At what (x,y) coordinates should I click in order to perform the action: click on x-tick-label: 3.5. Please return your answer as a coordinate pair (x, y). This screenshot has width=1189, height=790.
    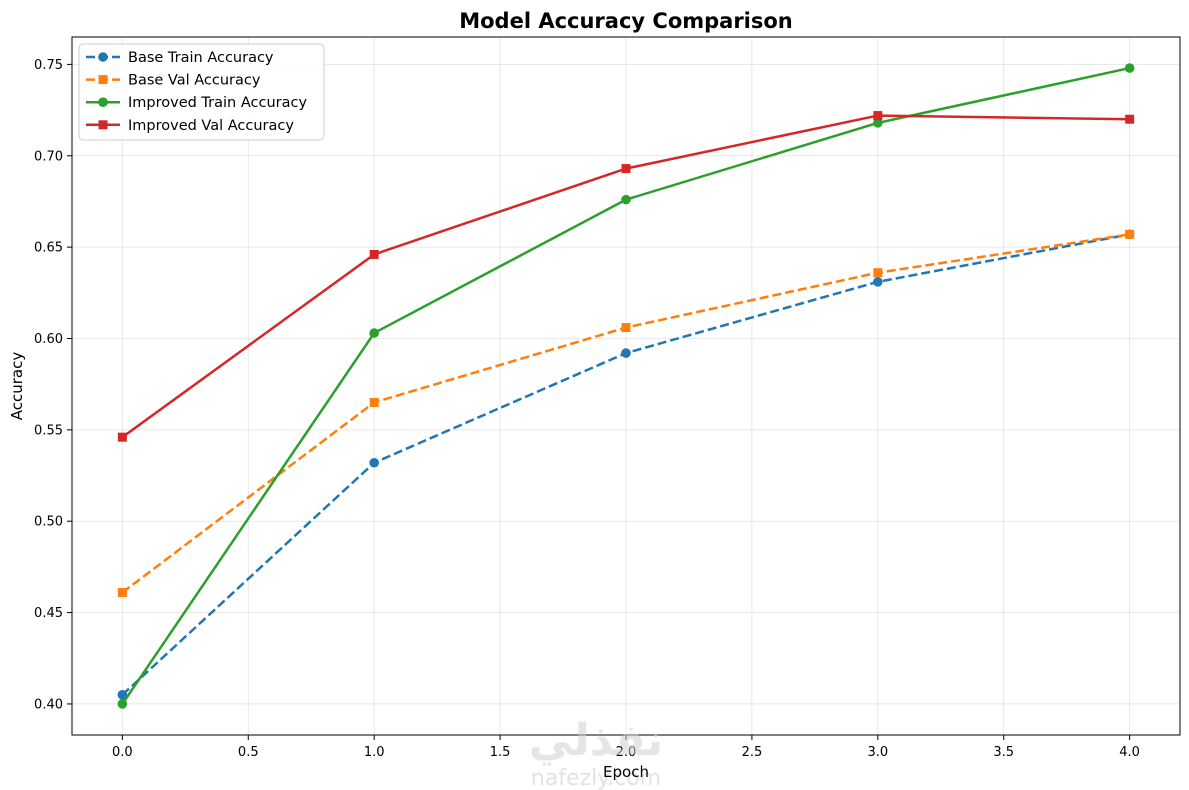
    Looking at the image, I should click on (1003, 752).